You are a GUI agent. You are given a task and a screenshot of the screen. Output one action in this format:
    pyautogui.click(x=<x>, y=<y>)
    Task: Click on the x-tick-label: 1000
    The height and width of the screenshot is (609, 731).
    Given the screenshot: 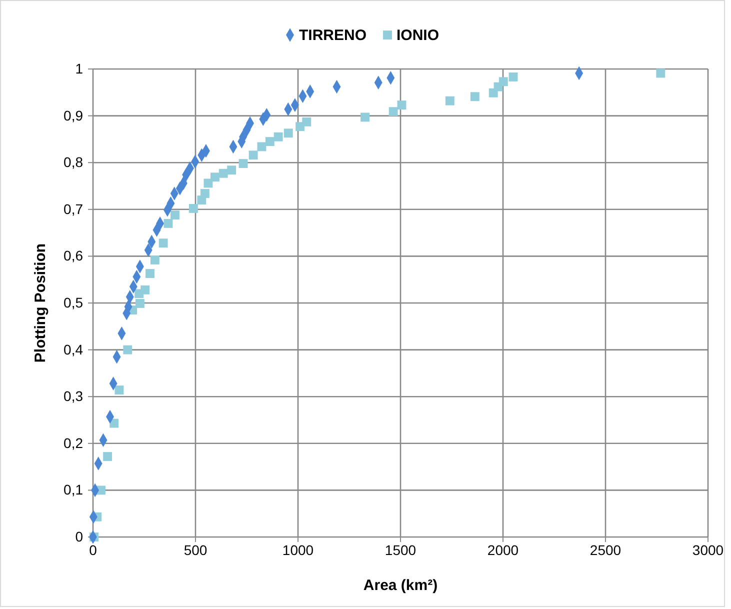 What is the action you would take?
    pyautogui.click(x=298, y=550)
    